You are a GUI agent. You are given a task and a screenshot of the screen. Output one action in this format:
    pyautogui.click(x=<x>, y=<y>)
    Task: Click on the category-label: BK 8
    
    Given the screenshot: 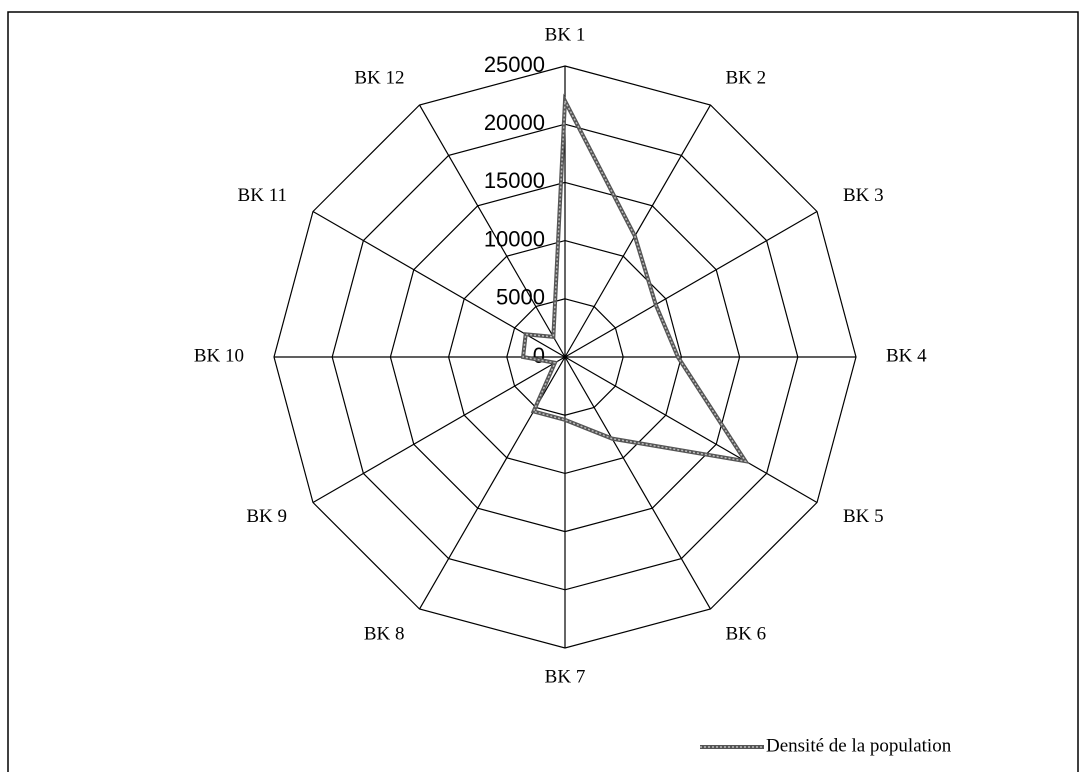 What is the action you would take?
    pyautogui.click(x=384, y=633)
    